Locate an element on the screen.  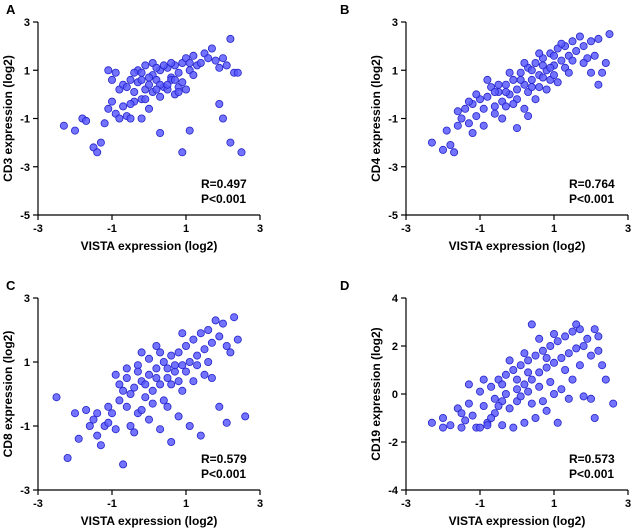
y-tick-label: -2 is located at coordinates (393, 443).